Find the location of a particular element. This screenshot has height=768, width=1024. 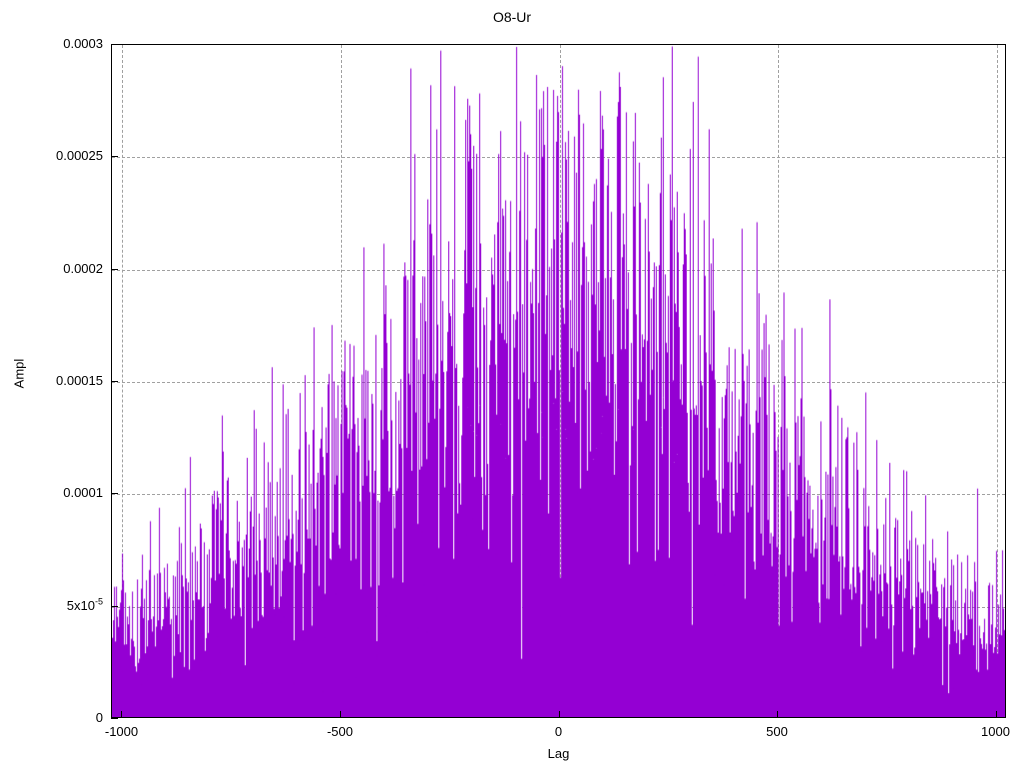

y-axis-label: Ampl is located at coordinates (19, 373).